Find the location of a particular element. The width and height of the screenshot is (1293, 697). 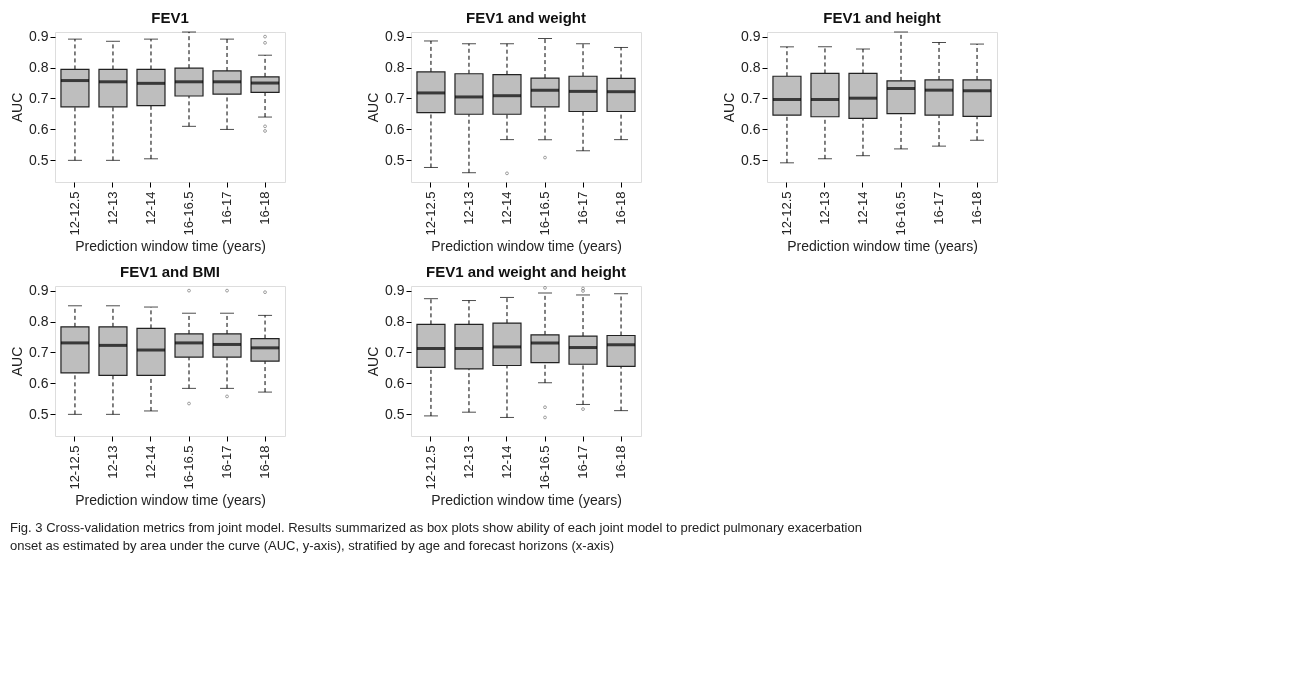

chart-title: FEV1 and weight and height is located at coordinates (526, 271).